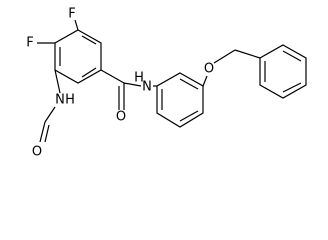 The image size is (328, 240). What do you see at coordinates (283, 71) in the screenshot?
I see `ring-c` at bounding box center [283, 71].